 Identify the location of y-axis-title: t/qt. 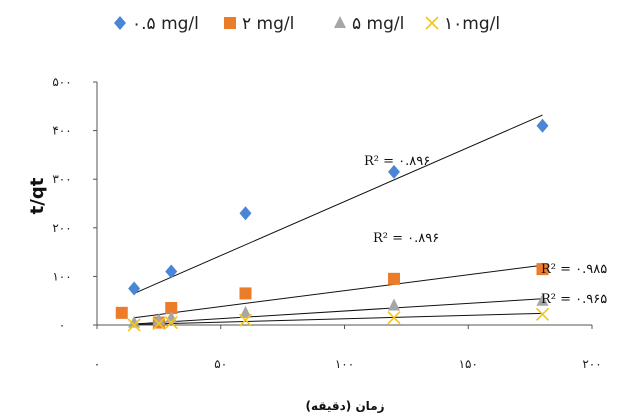
(37, 195).